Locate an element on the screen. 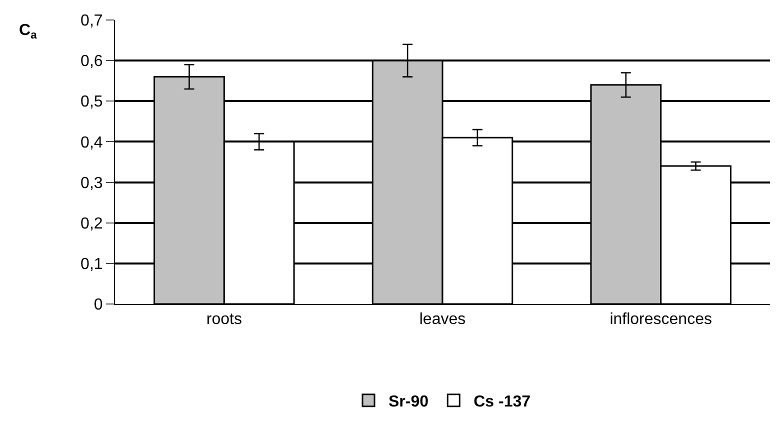 This screenshot has height=427, width=780. x-tick-label: inflorescences is located at coordinates (661, 319).